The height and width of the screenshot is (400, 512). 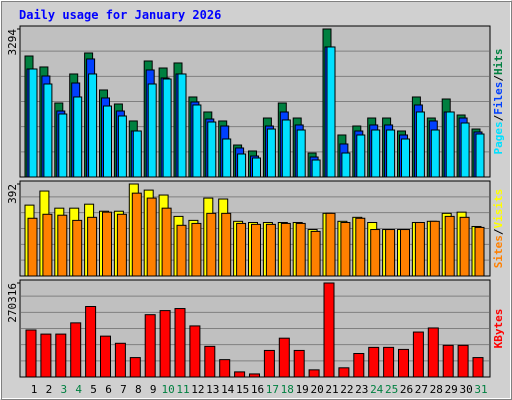 I want to click on x-tick-label: 2, so click(x=49, y=389).